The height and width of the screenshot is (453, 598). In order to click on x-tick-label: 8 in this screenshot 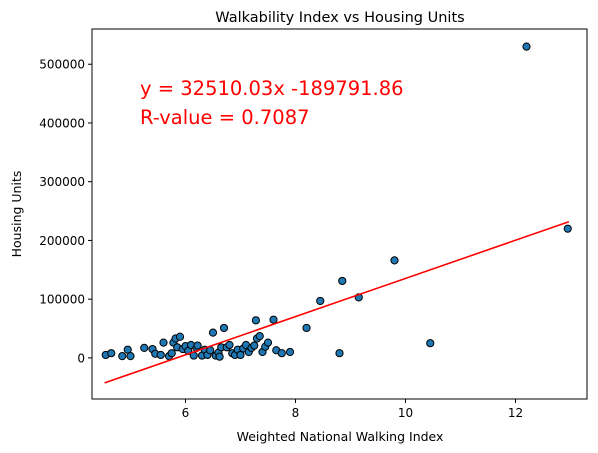, I will do `click(296, 413)`.